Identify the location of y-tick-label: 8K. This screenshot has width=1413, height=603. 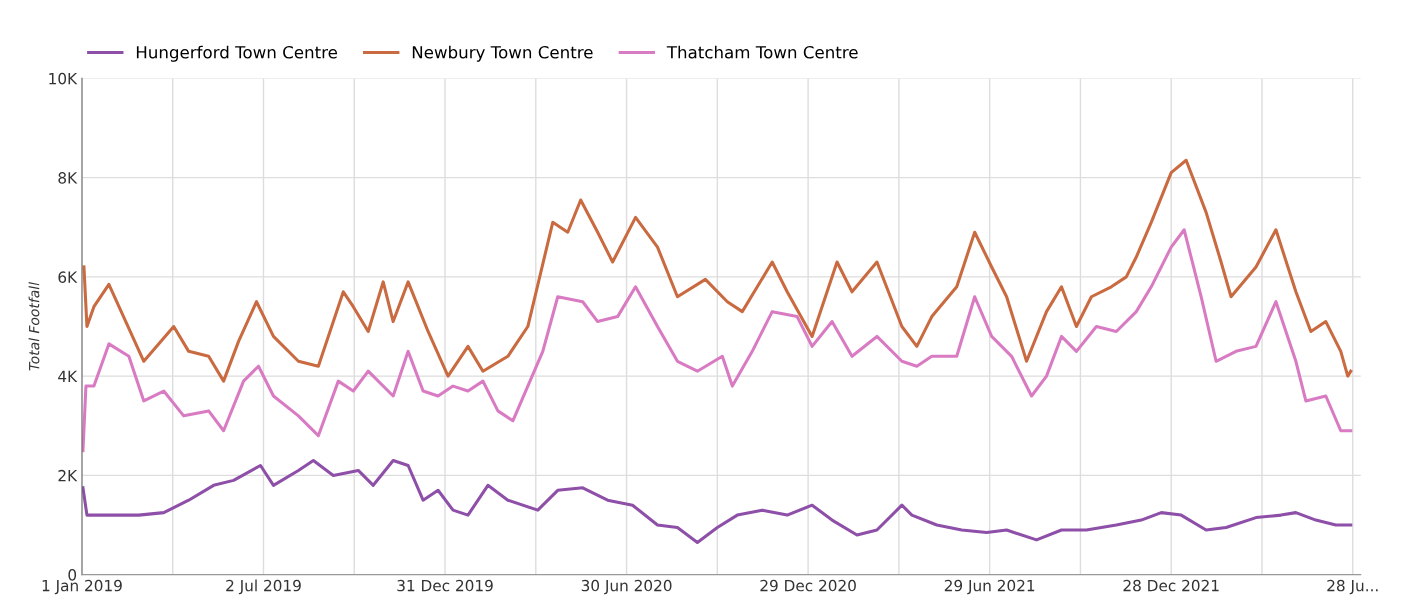
(68, 178).